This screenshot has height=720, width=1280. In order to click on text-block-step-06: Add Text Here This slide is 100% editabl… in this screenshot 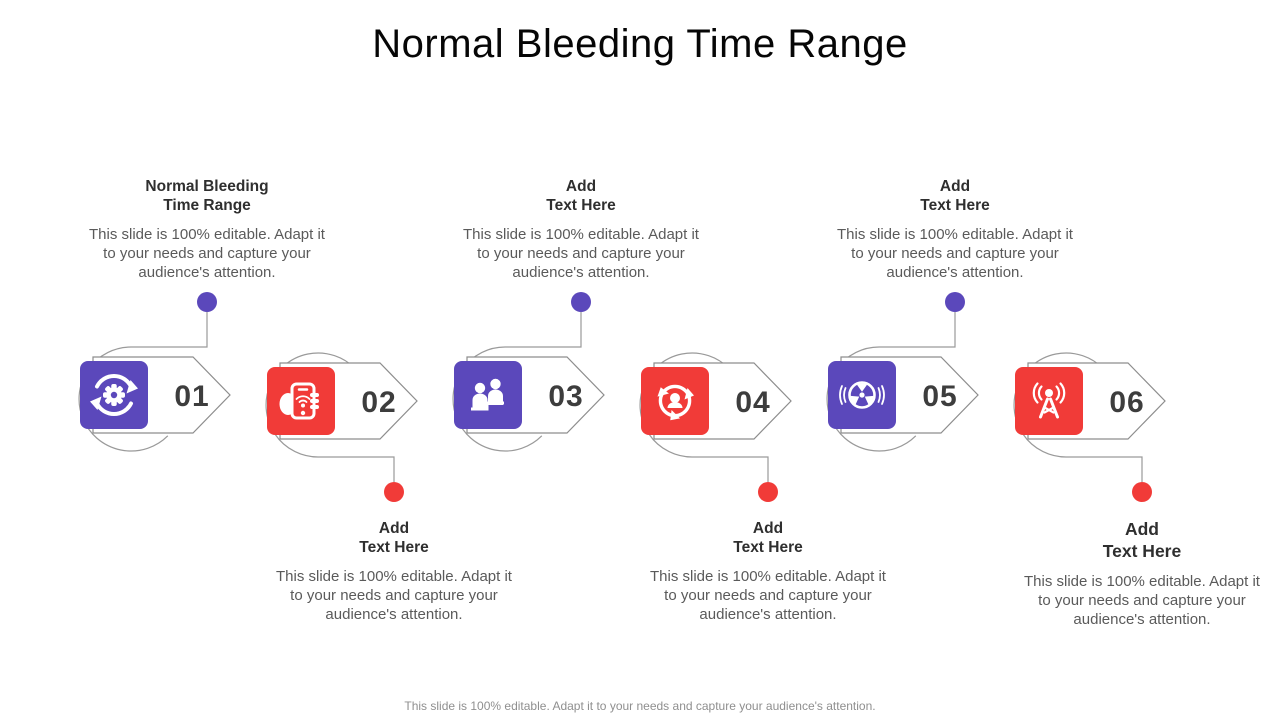, I will do `click(1142, 574)`.